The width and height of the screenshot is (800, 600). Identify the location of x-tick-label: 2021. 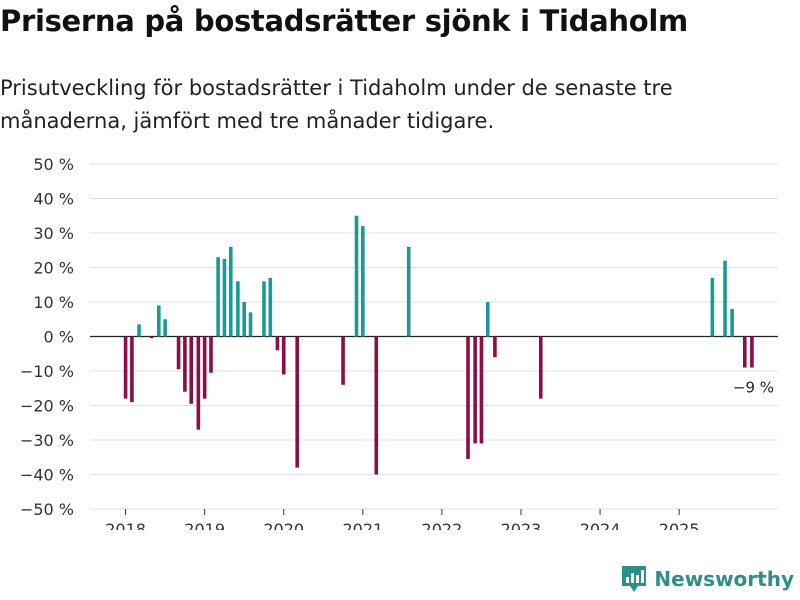
(362, 525).